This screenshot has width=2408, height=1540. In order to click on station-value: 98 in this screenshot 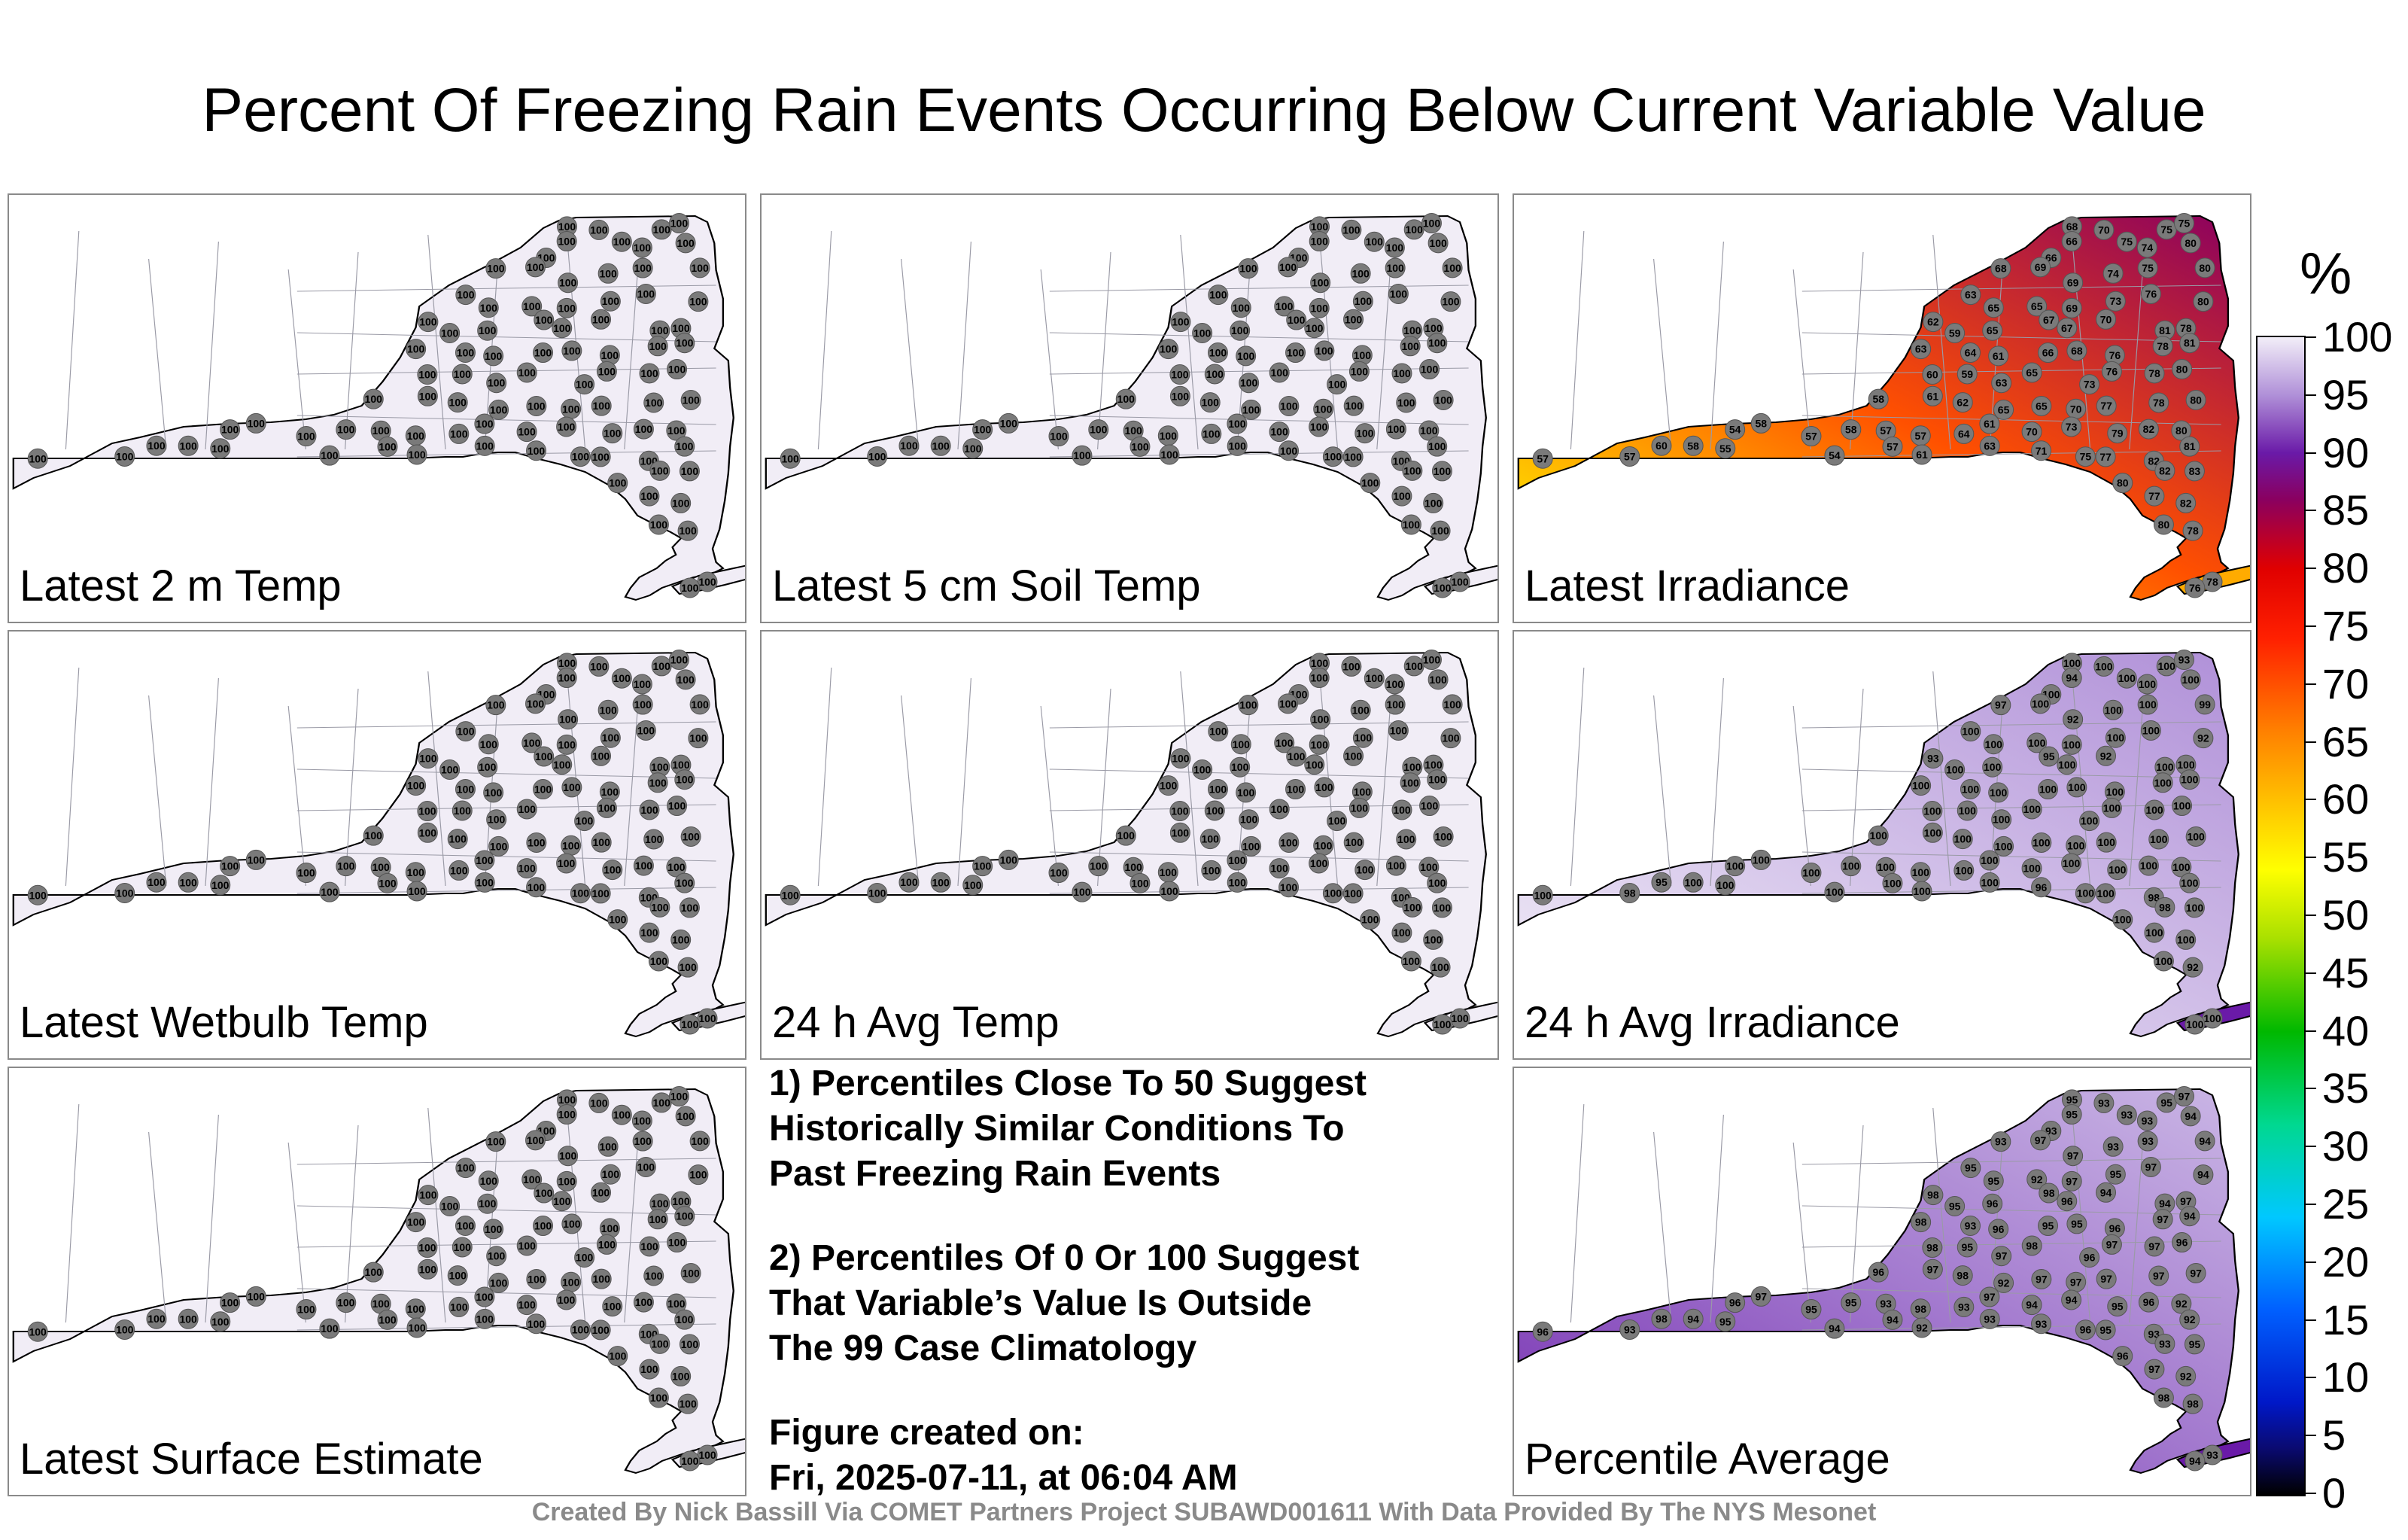, I will do `click(2193, 1404)`.